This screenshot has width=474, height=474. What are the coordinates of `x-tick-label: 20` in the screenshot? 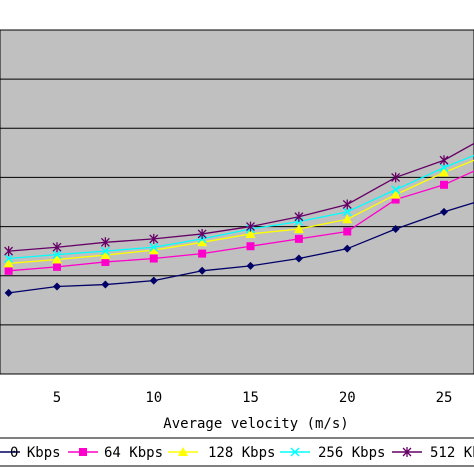 It's located at (347, 398).